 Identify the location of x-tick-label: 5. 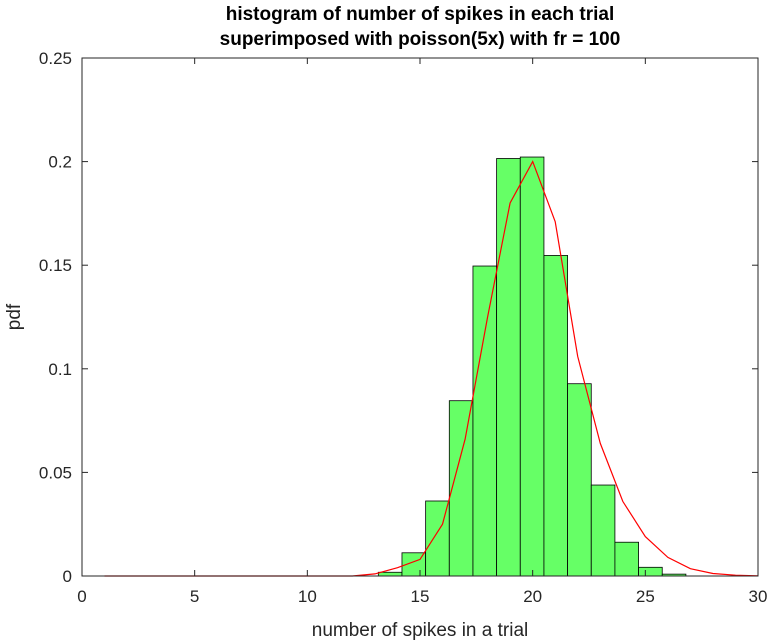
(194, 596).